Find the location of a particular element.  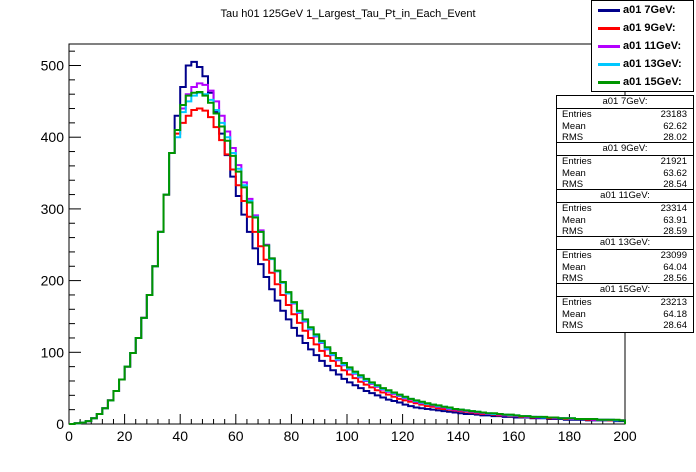

legend-label-13gev: a01 13GeV: is located at coordinates (652, 64).